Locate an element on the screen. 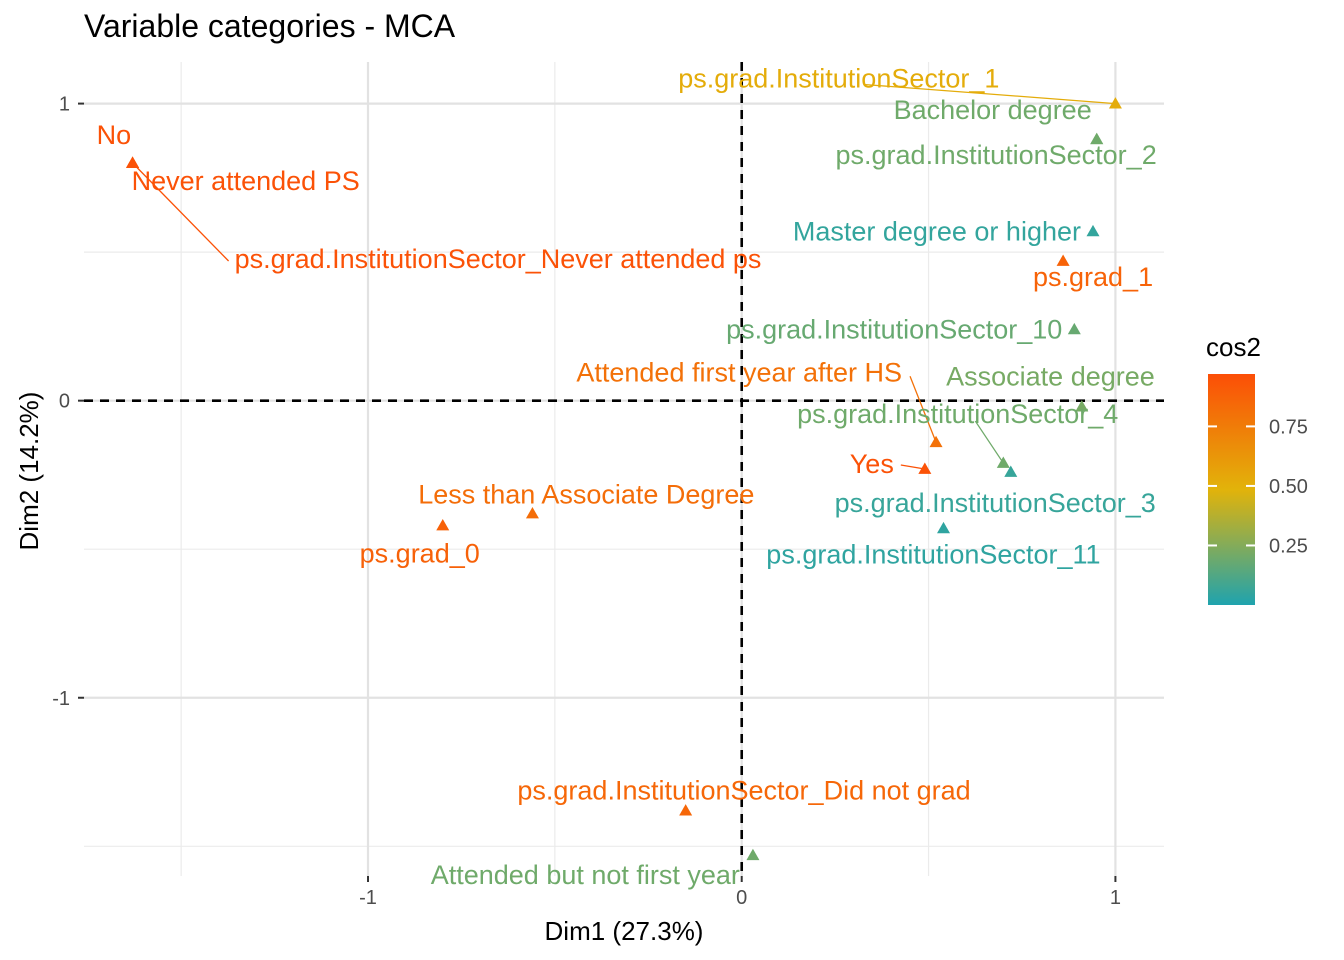 The image size is (1344, 960). point-label: Associate degree is located at coordinates (1050, 377).